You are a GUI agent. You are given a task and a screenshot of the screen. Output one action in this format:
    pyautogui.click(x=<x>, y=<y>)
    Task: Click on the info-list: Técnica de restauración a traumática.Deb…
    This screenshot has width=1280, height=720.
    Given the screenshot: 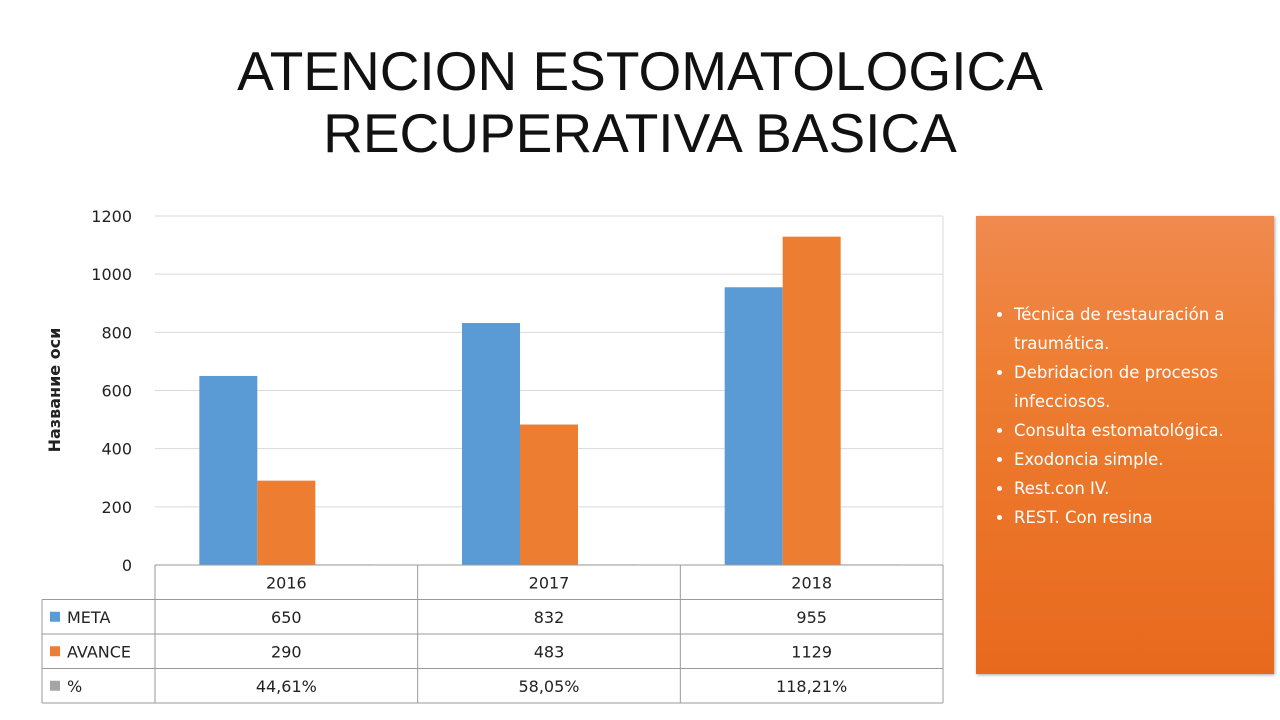 What is the action you would take?
    pyautogui.click(x=1127, y=416)
    